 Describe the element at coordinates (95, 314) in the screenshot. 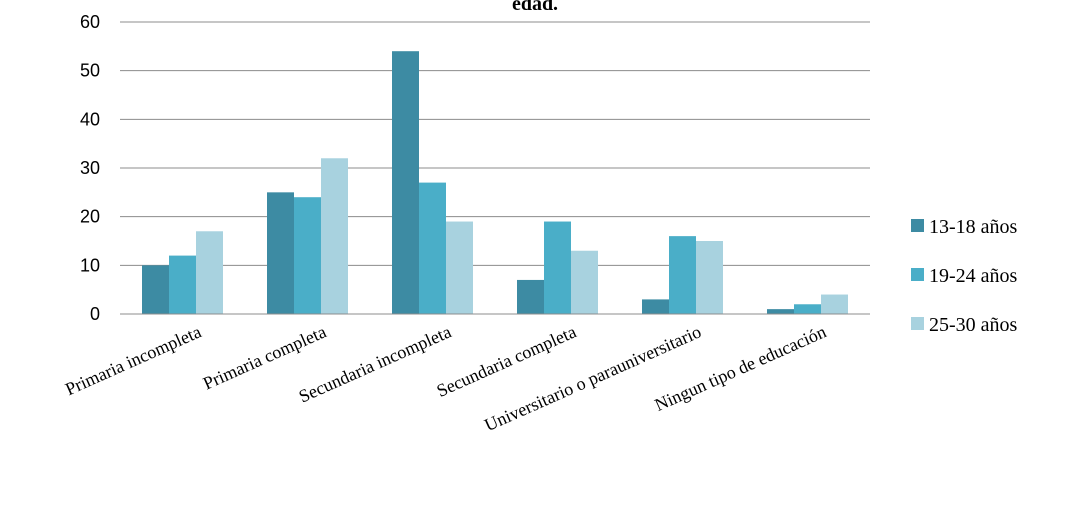

I see `y-tick-label: 0` at that location.